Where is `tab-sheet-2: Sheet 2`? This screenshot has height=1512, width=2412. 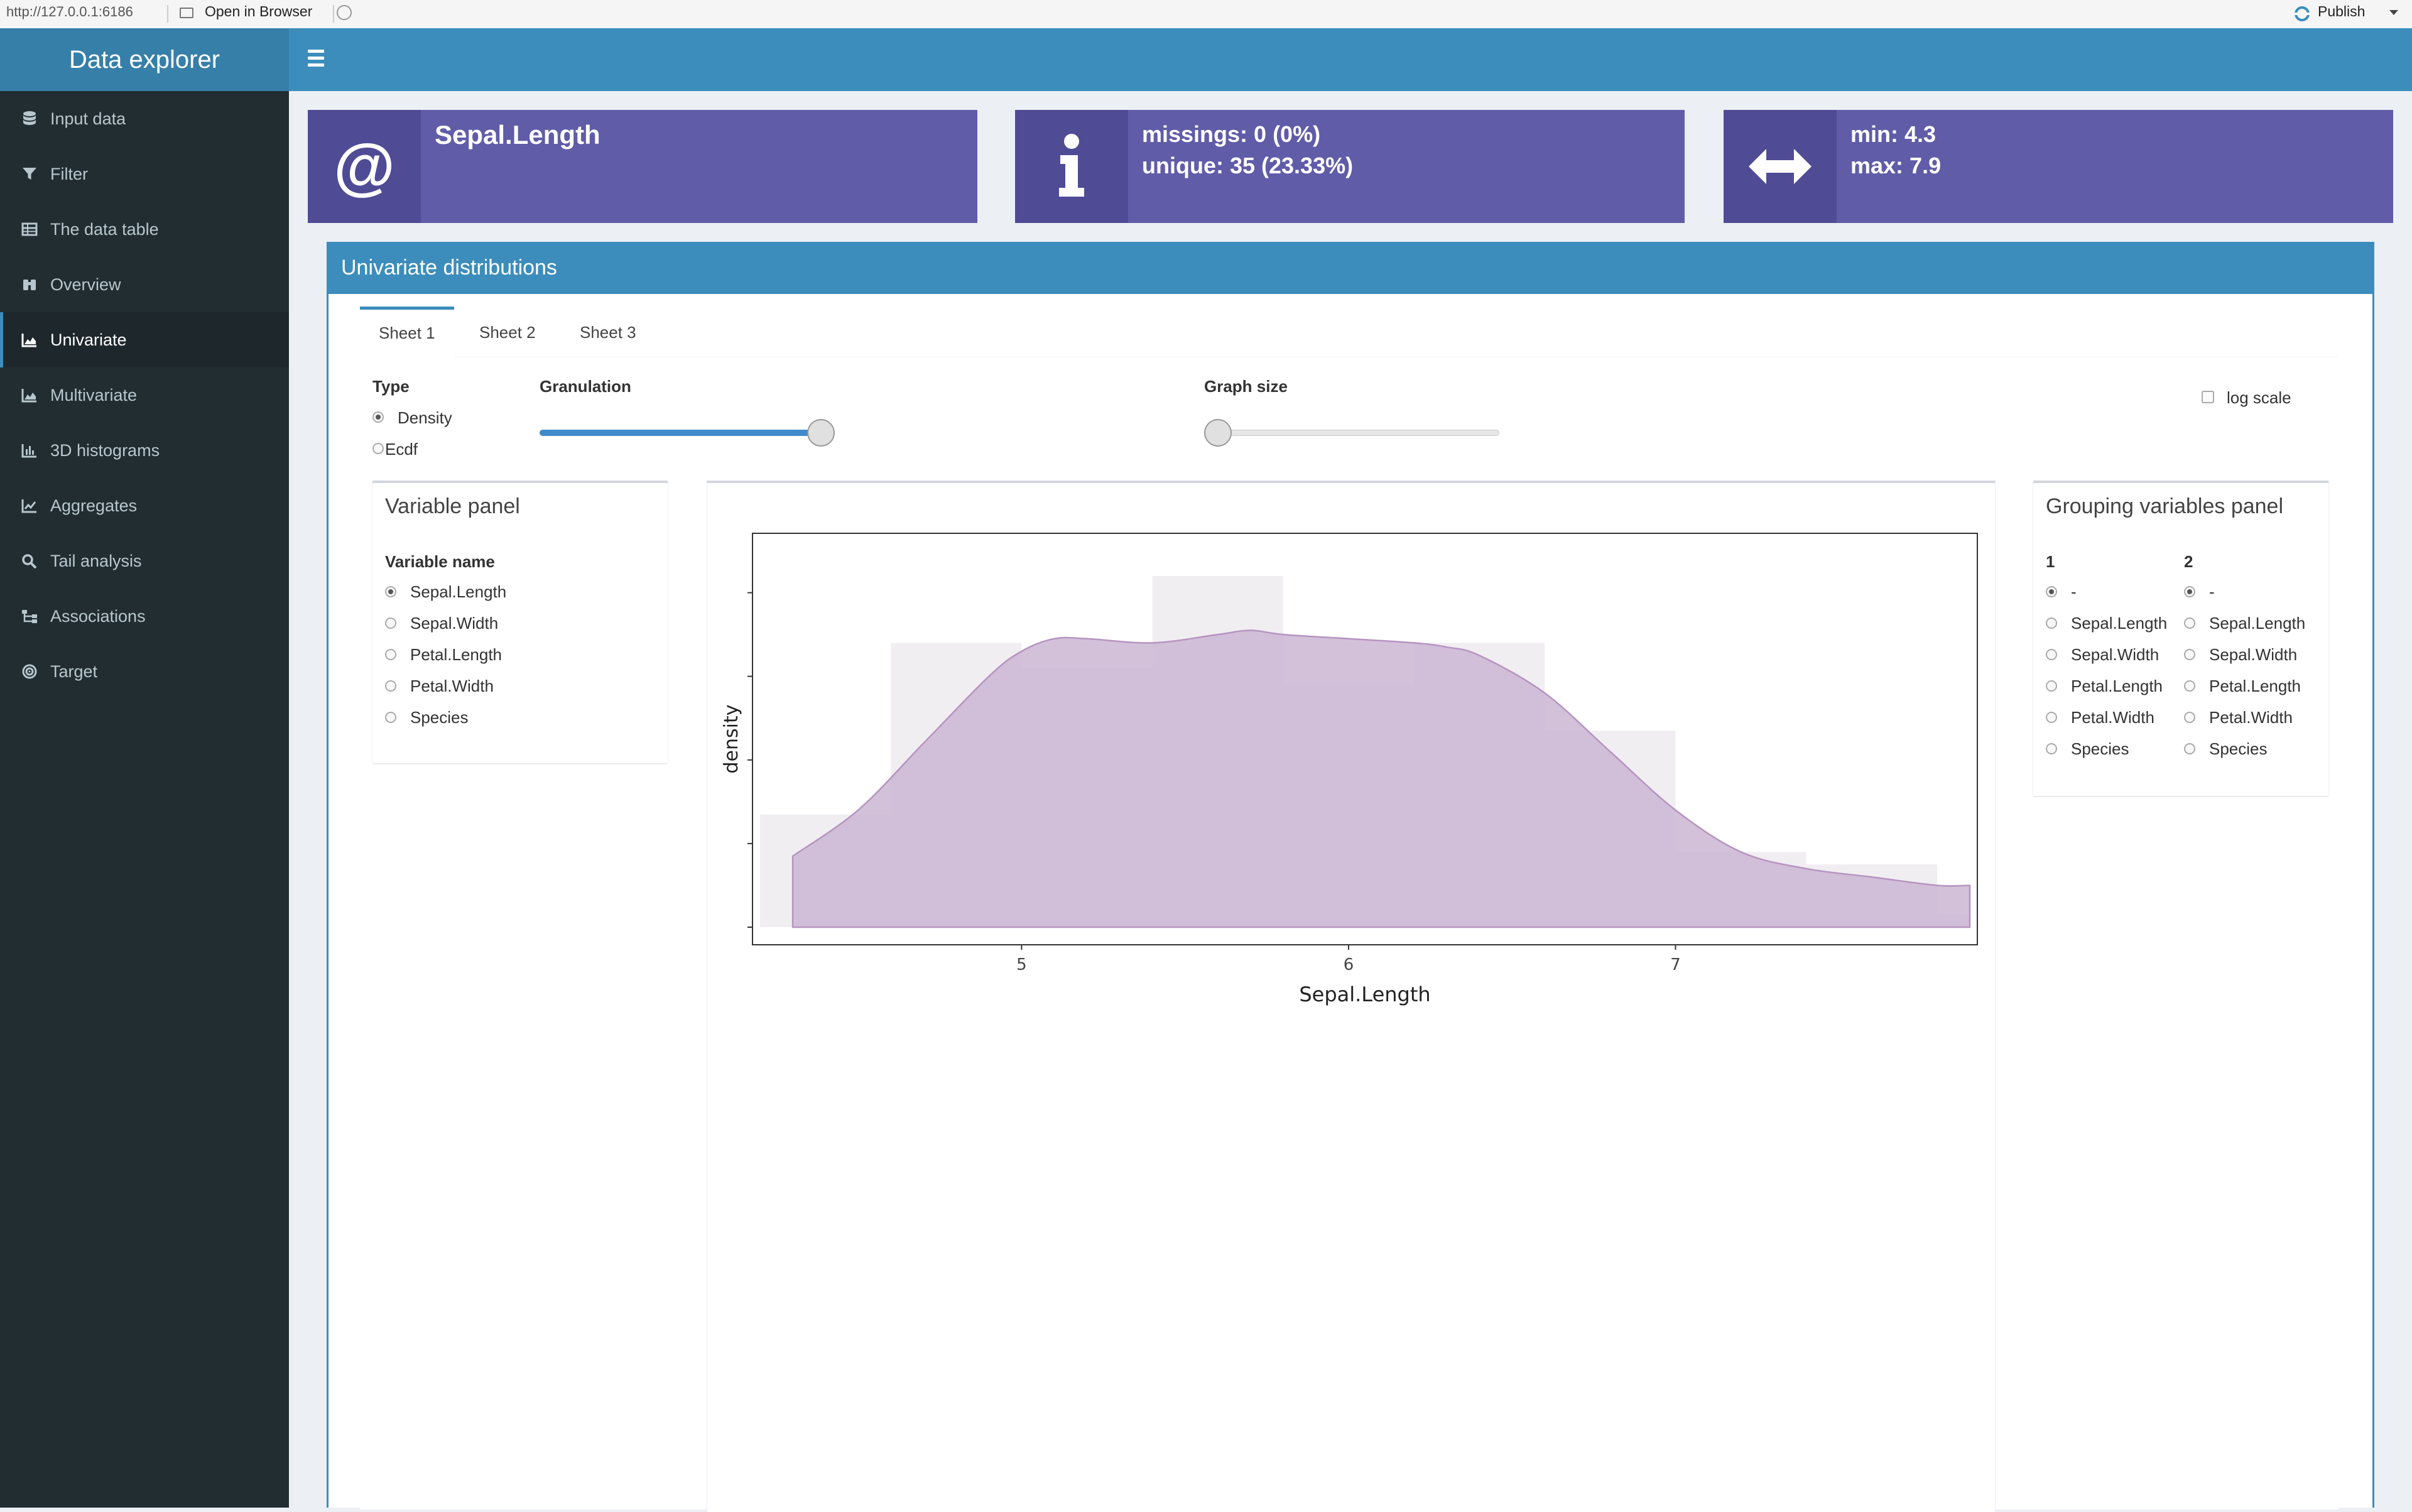 tab-sheet-2: Sheet 2 is located at coordinates (508, 332).